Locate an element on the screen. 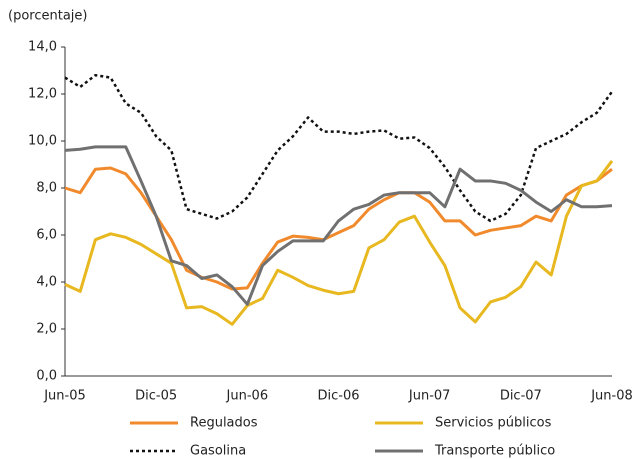 The height and width of the screenshot is (459, 635). y-tick-label: 12,0 is located at coordinates (42, 94).